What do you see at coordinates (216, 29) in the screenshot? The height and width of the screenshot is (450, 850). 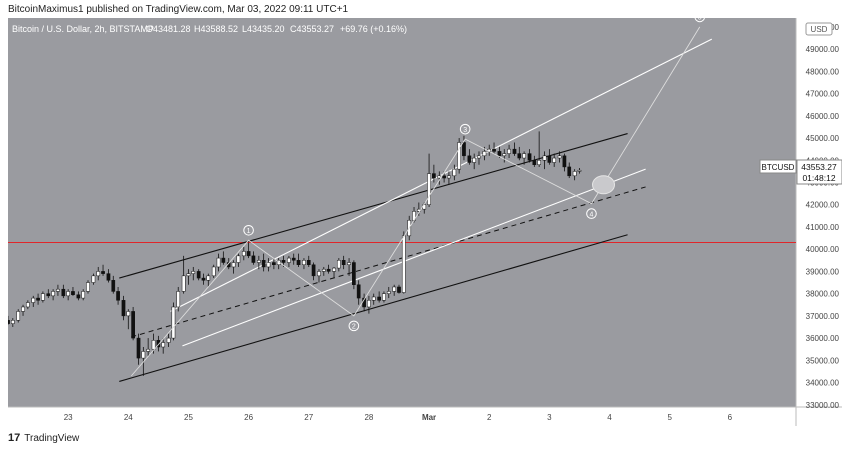 I see `ohlc-high: H43588.52` at bounding box center [216, 29].